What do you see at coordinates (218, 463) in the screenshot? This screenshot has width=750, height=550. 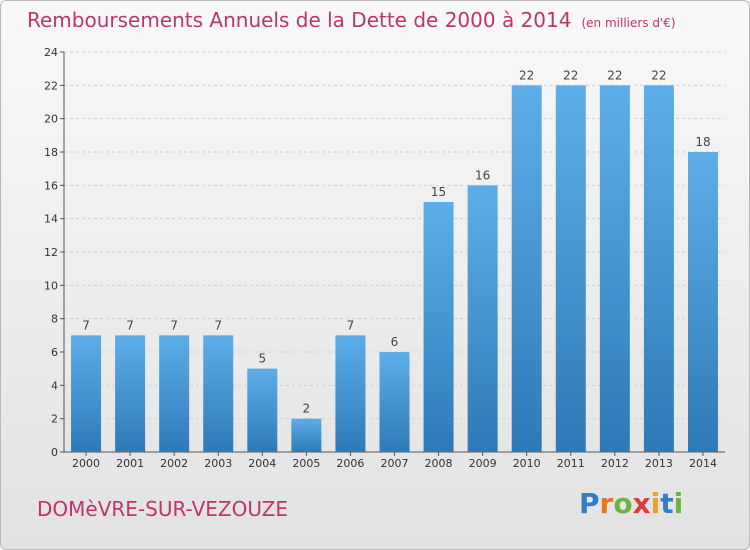 I see `x-tick-label: 2003` at bounding box center [218, 463].